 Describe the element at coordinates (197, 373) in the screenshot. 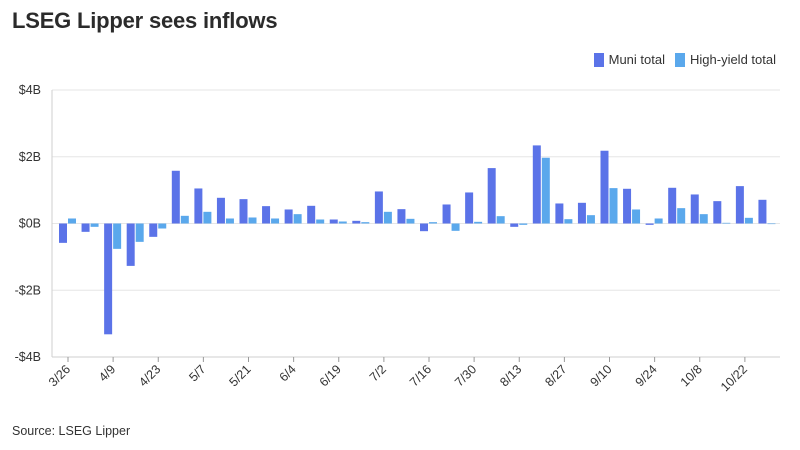

I see `x-tick-label: 5/7` at that location.